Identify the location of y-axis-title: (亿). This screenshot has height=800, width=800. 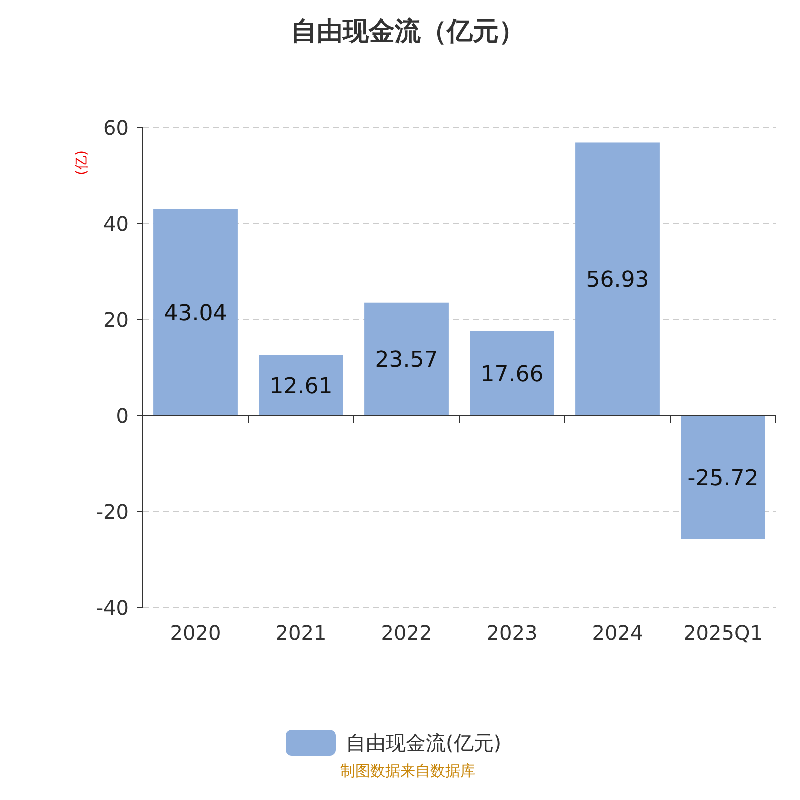
(82, 163).